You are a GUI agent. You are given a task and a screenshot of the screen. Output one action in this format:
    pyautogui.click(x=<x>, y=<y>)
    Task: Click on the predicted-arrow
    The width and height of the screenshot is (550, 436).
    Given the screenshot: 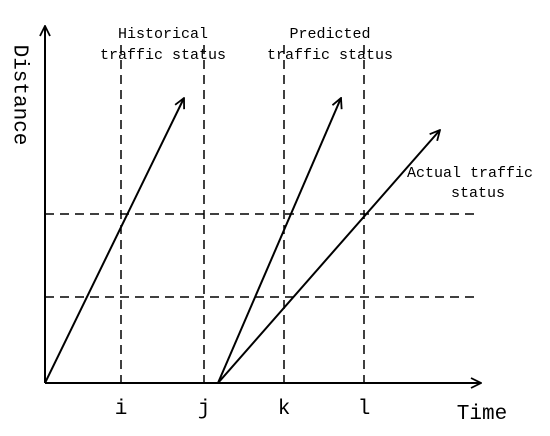 What is the action you would take?
    pyautogui.click(x=279, y=241)
    